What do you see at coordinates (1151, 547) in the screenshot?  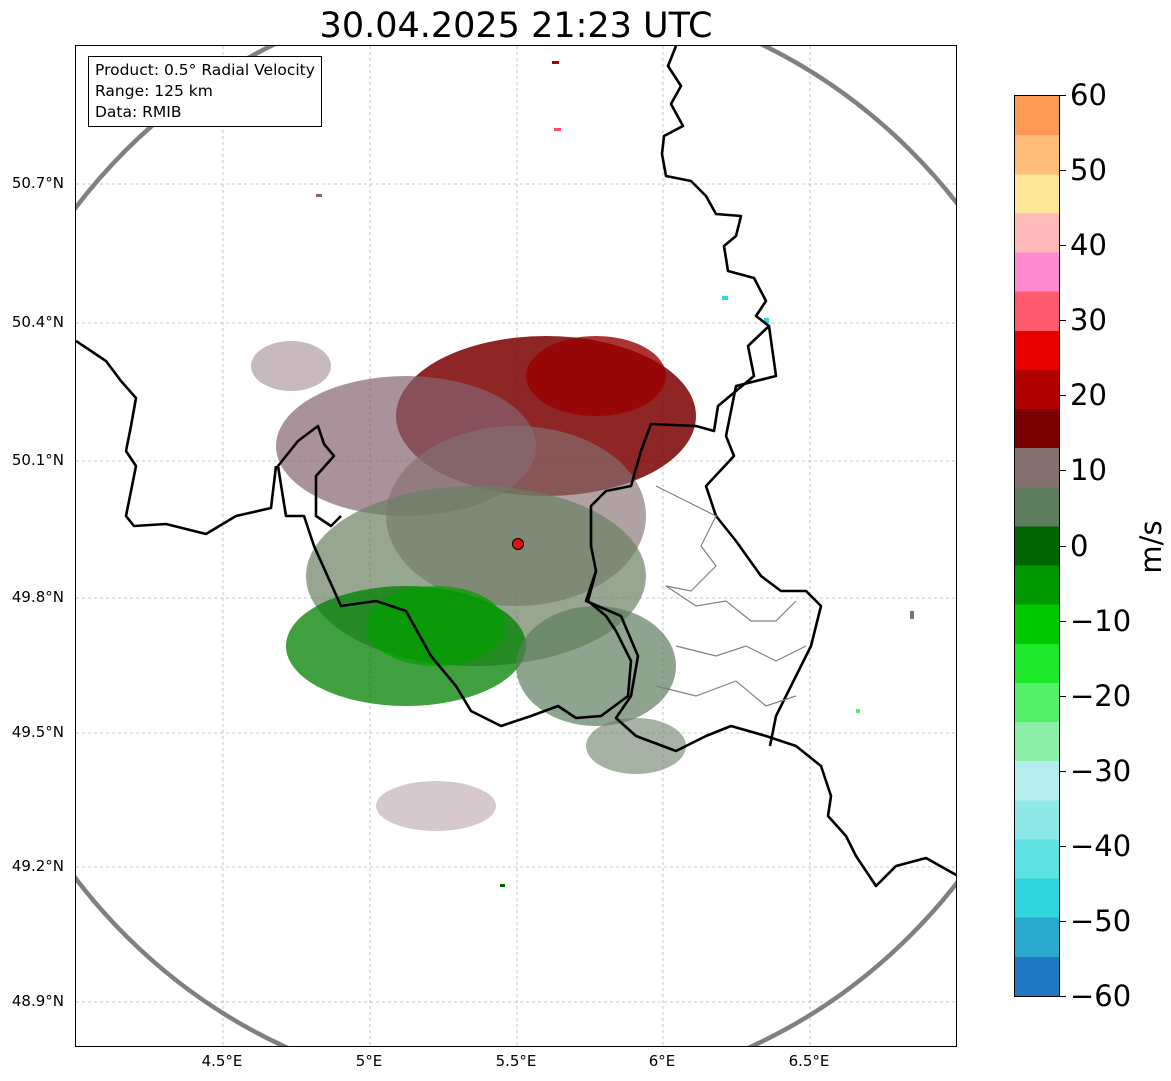 I see `colorbar-unit: m/s` at bounding box center [1151, 547].